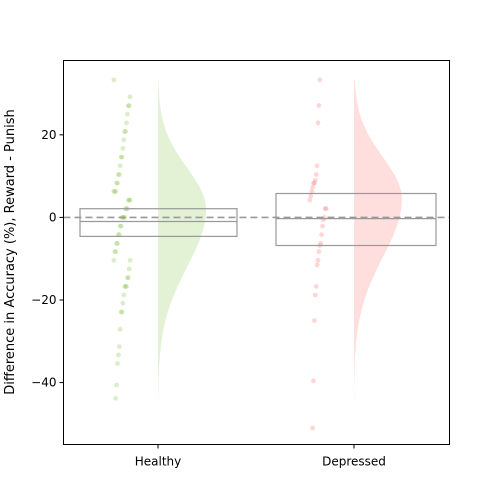 The image size is (500, 500). What do you see at coordinates (48, 135) in the screenshot?
I see `y-tick-label: 20` at bounding box center [48, 135].